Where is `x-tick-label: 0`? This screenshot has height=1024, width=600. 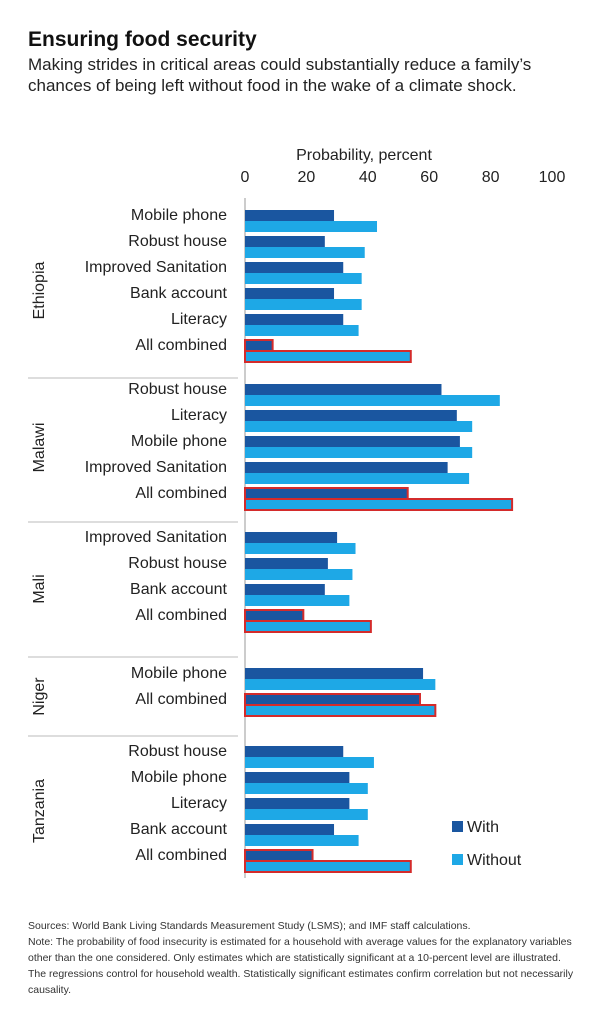 x-tick-label: 0 is located at coordinates (245, 177).